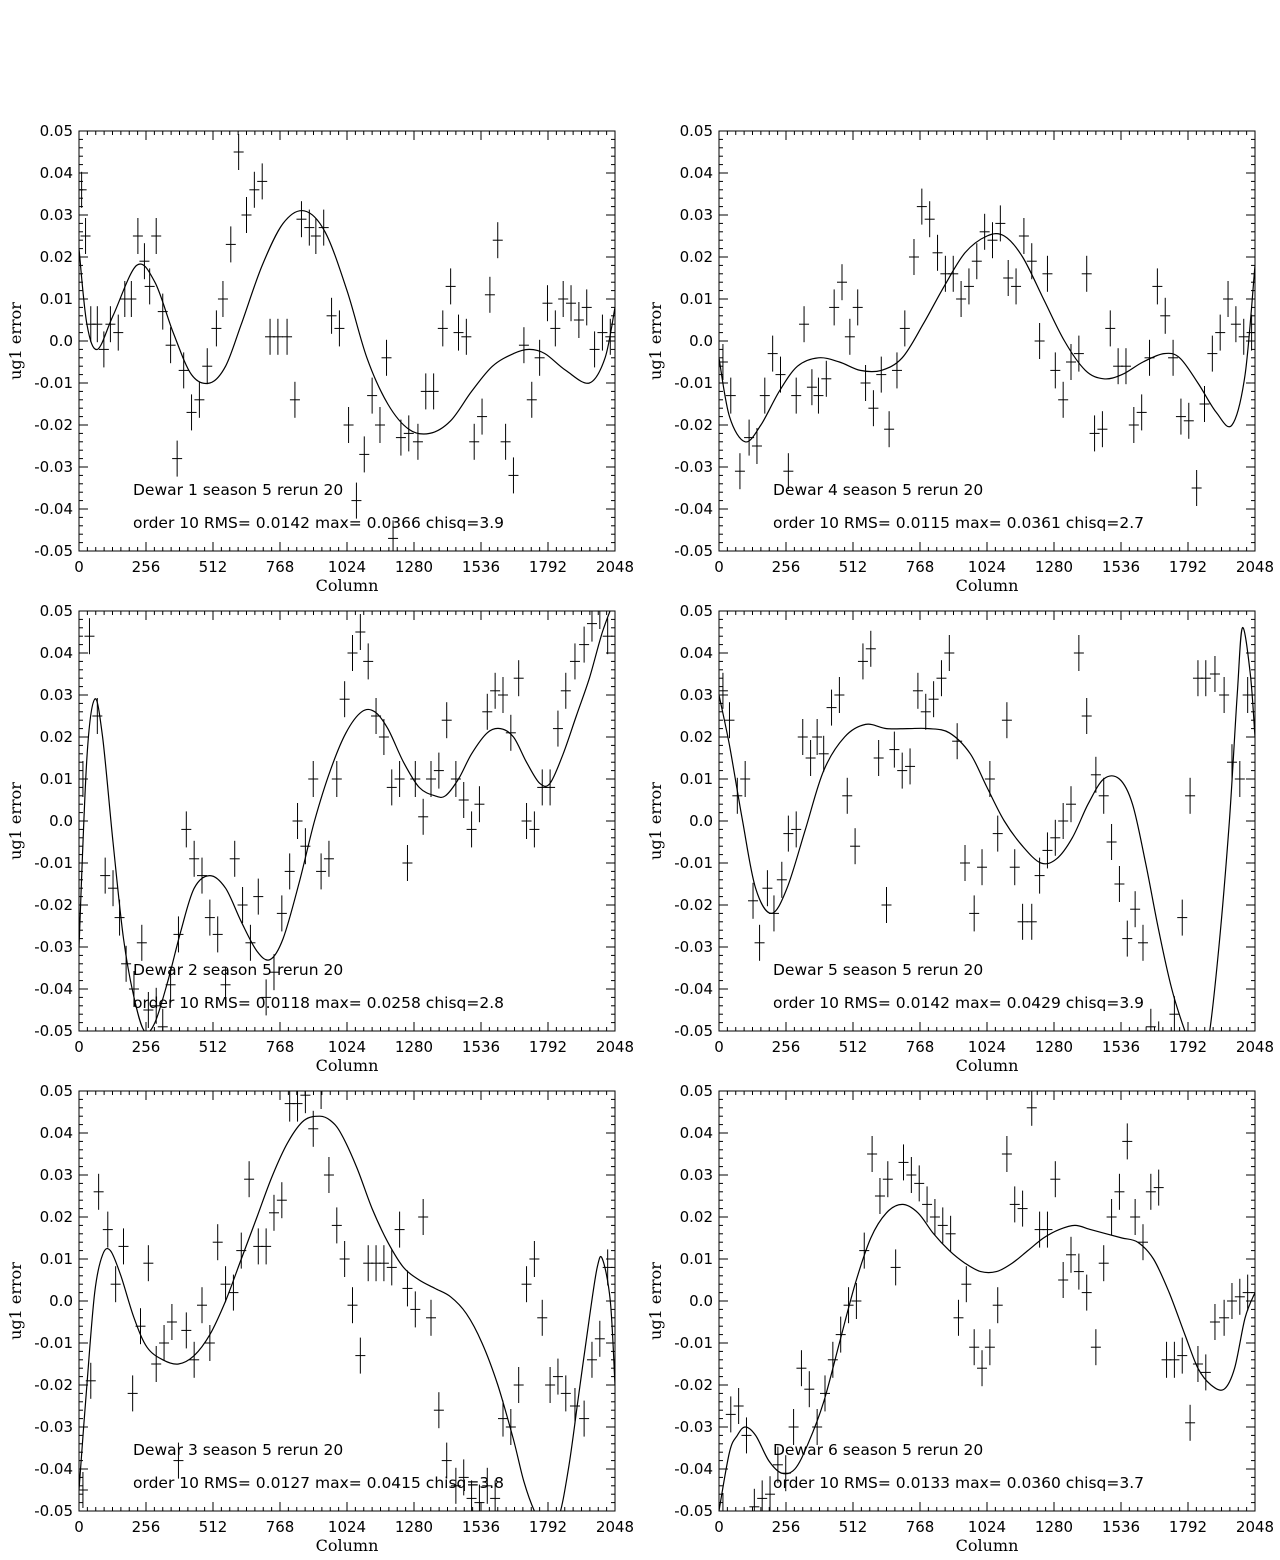 This screenshot has height=1560, width=1280. I want to click on y-tick-label: -0.01, so click(53, 863).